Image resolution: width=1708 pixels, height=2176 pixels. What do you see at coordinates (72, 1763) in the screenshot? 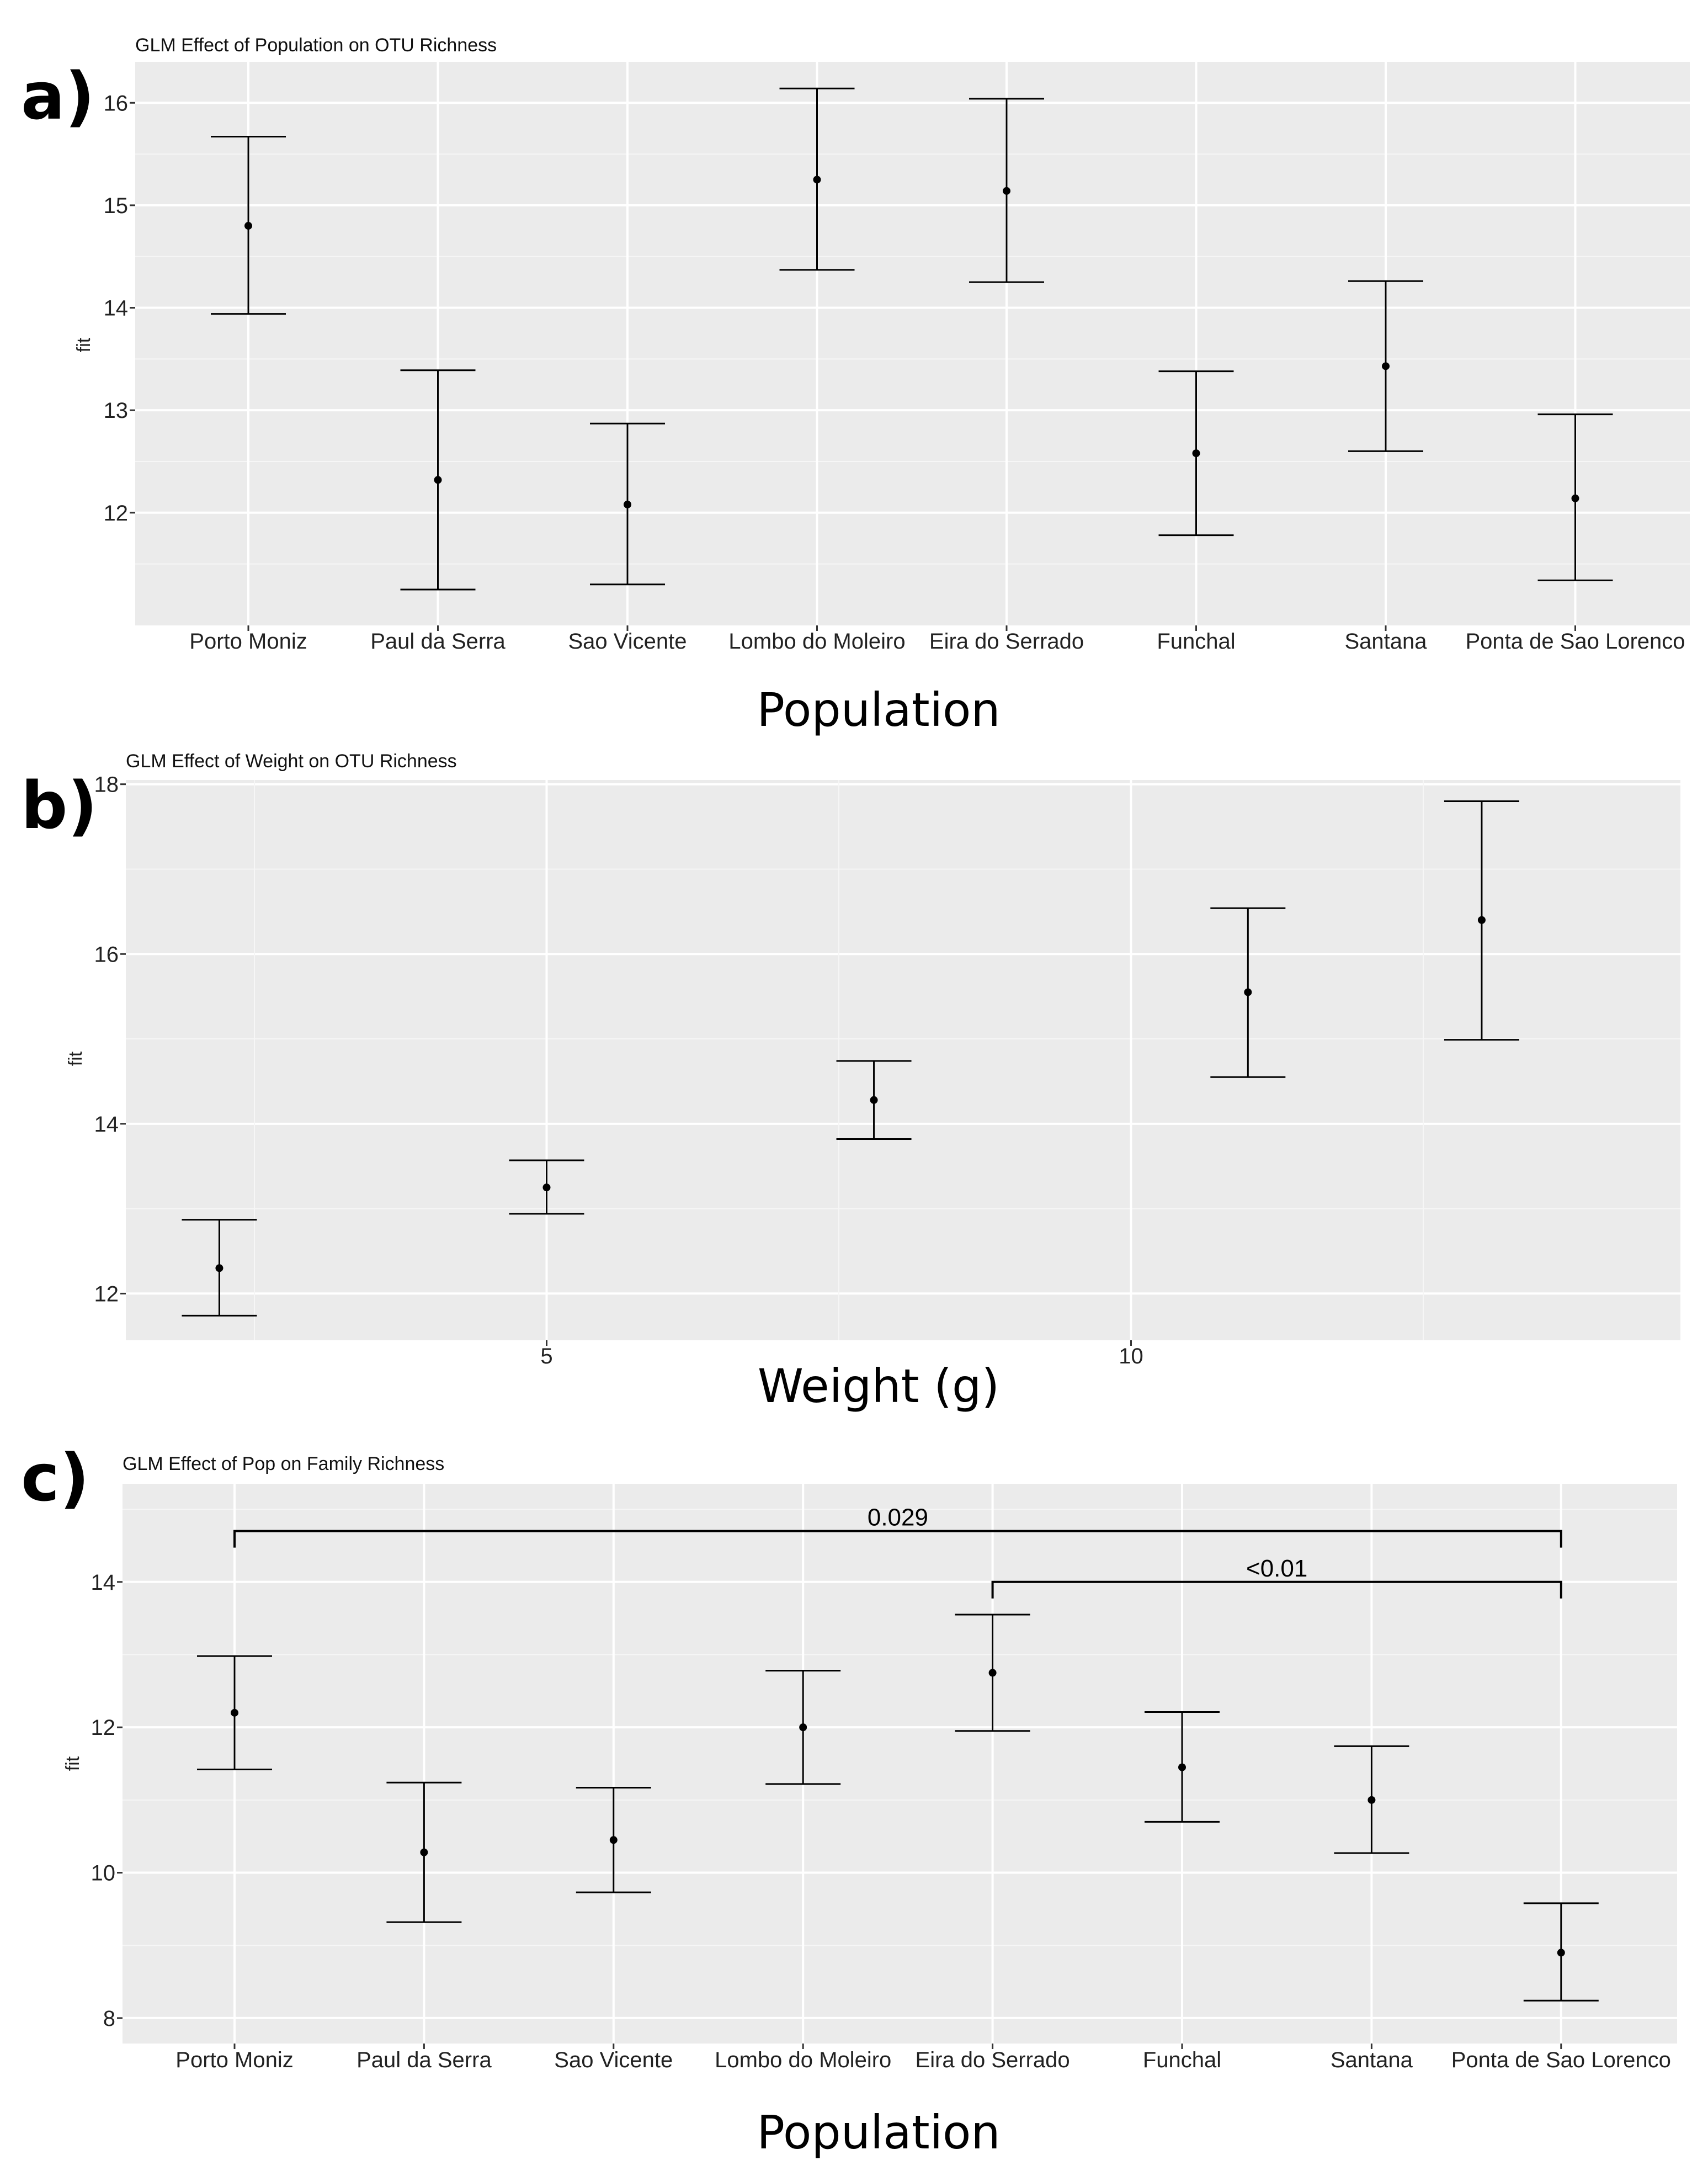
I see `panel-c-y-title: fit` at bounding box center [72, 1763].